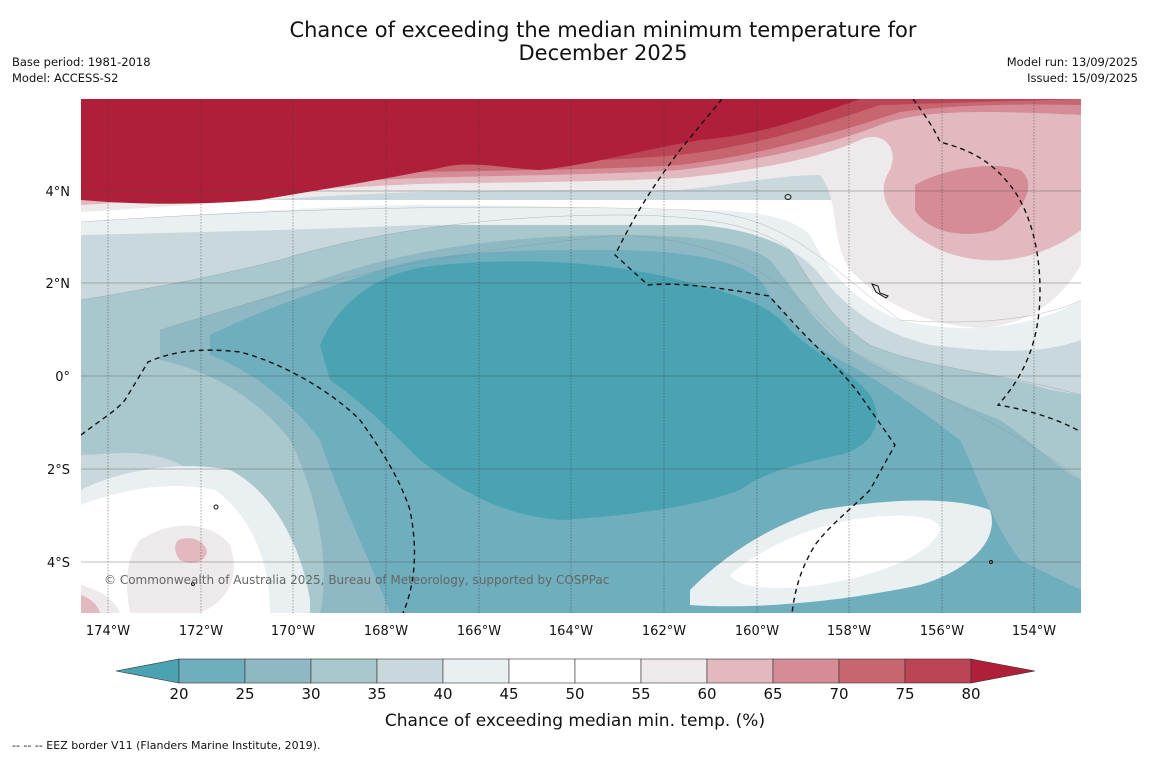 The width and height of the screenshot is (1150, 758). Describe the element at coordinates (640, 694) in the screenshot. I see `colorbar-tick: 55` at that location.